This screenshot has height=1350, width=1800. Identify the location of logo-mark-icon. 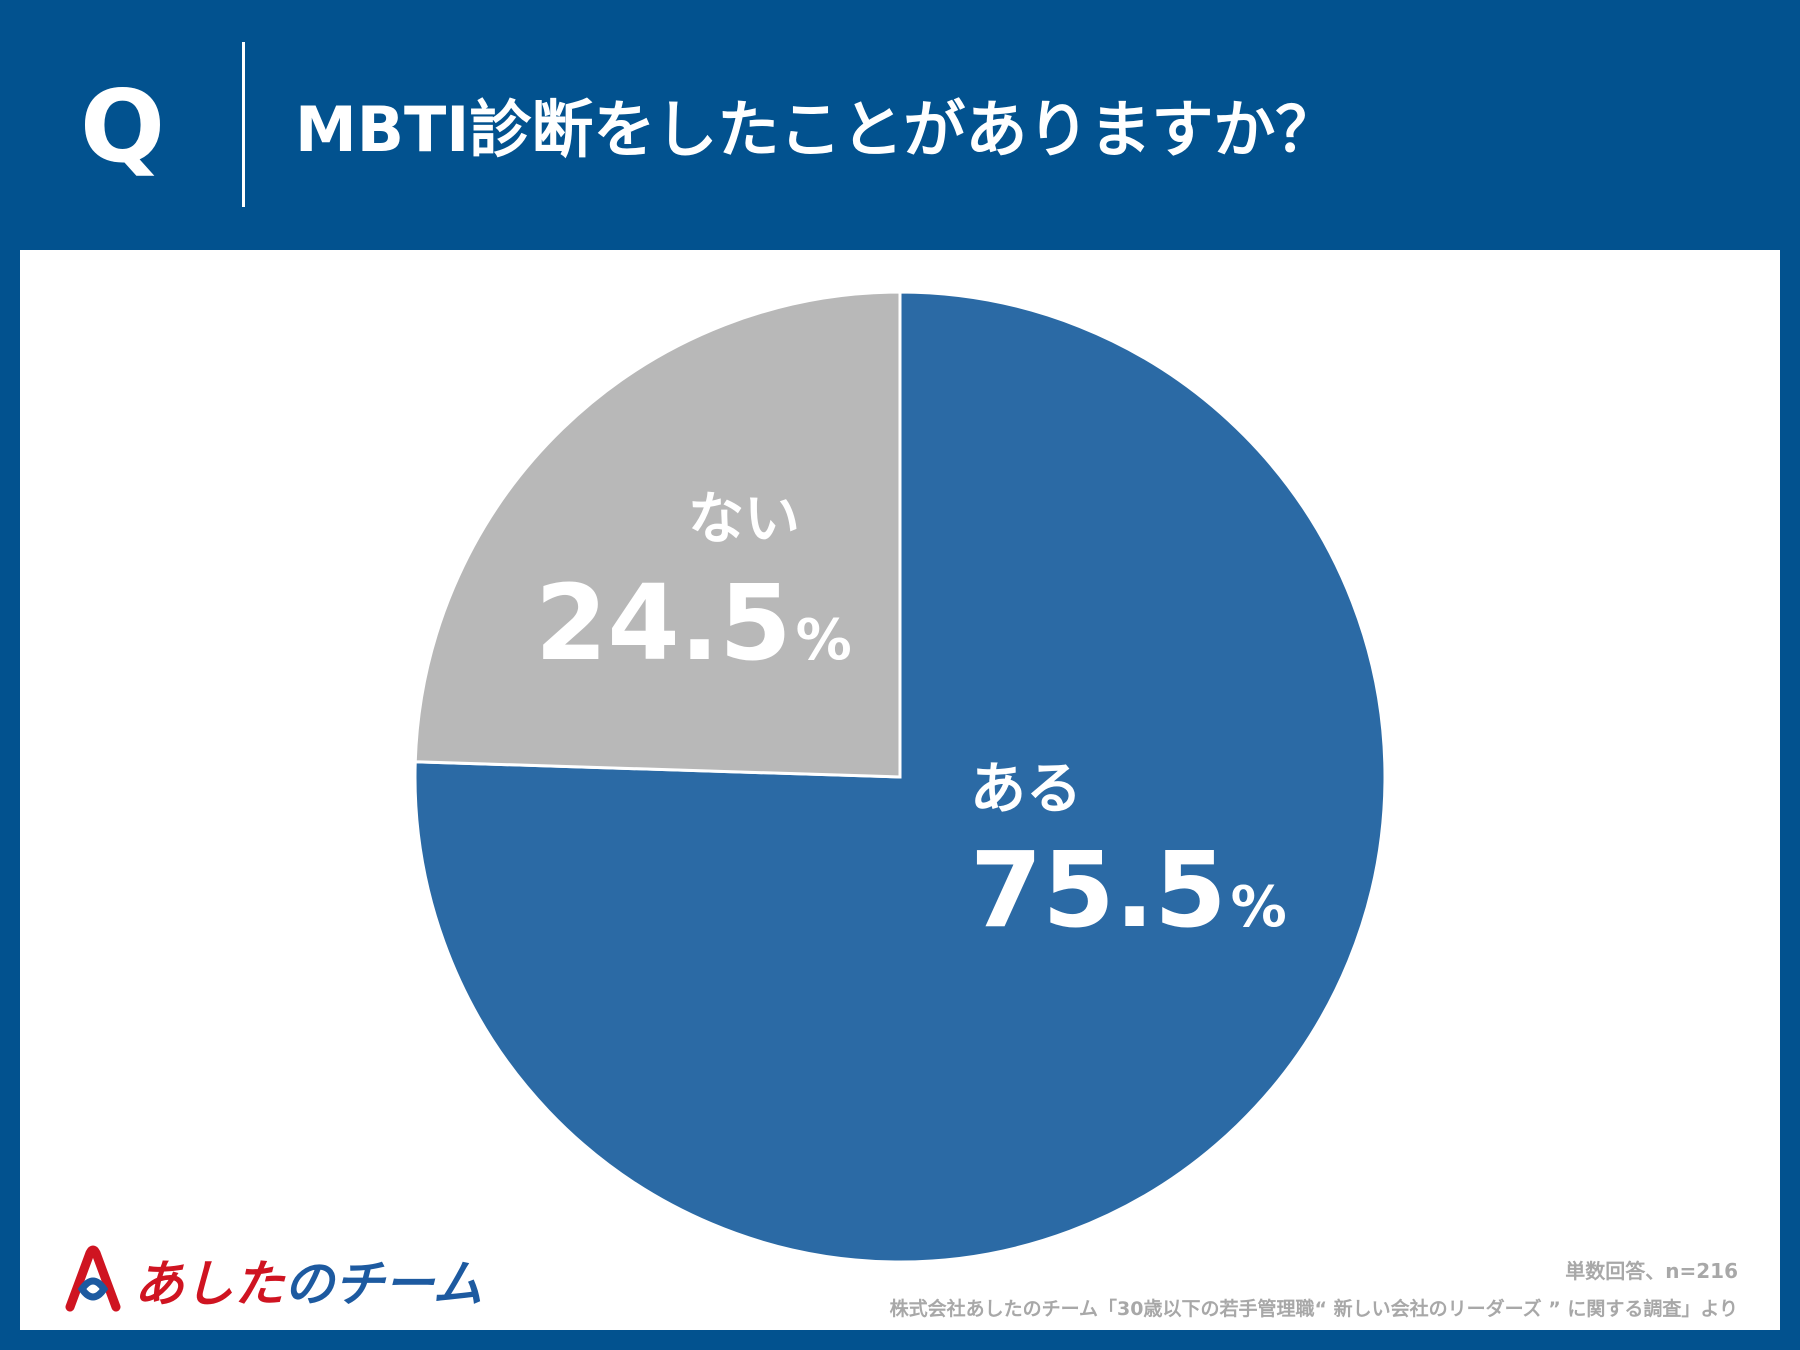
(93, 1278).